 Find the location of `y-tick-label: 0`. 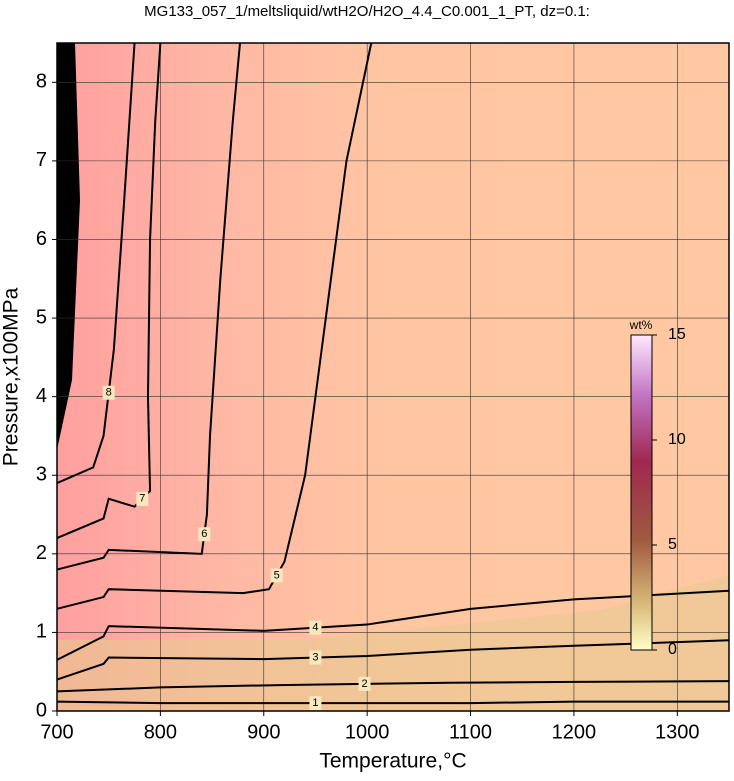

y-tick-label: 0 is located at coordinates (41, 710).